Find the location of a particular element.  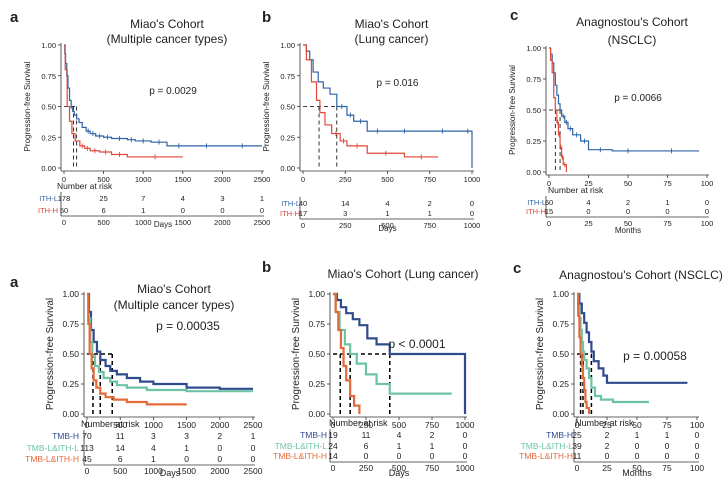

km-curve-tmb-l-ith-l is located at coordinates (613, 348).